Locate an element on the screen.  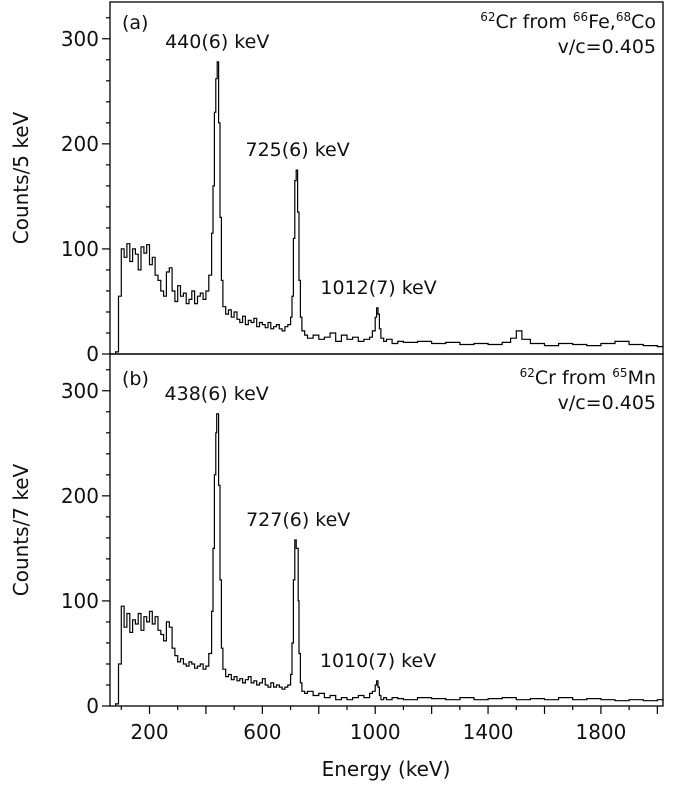
panel-a-info-line2: v/c=0.405 is located at coordinates (607, 47).